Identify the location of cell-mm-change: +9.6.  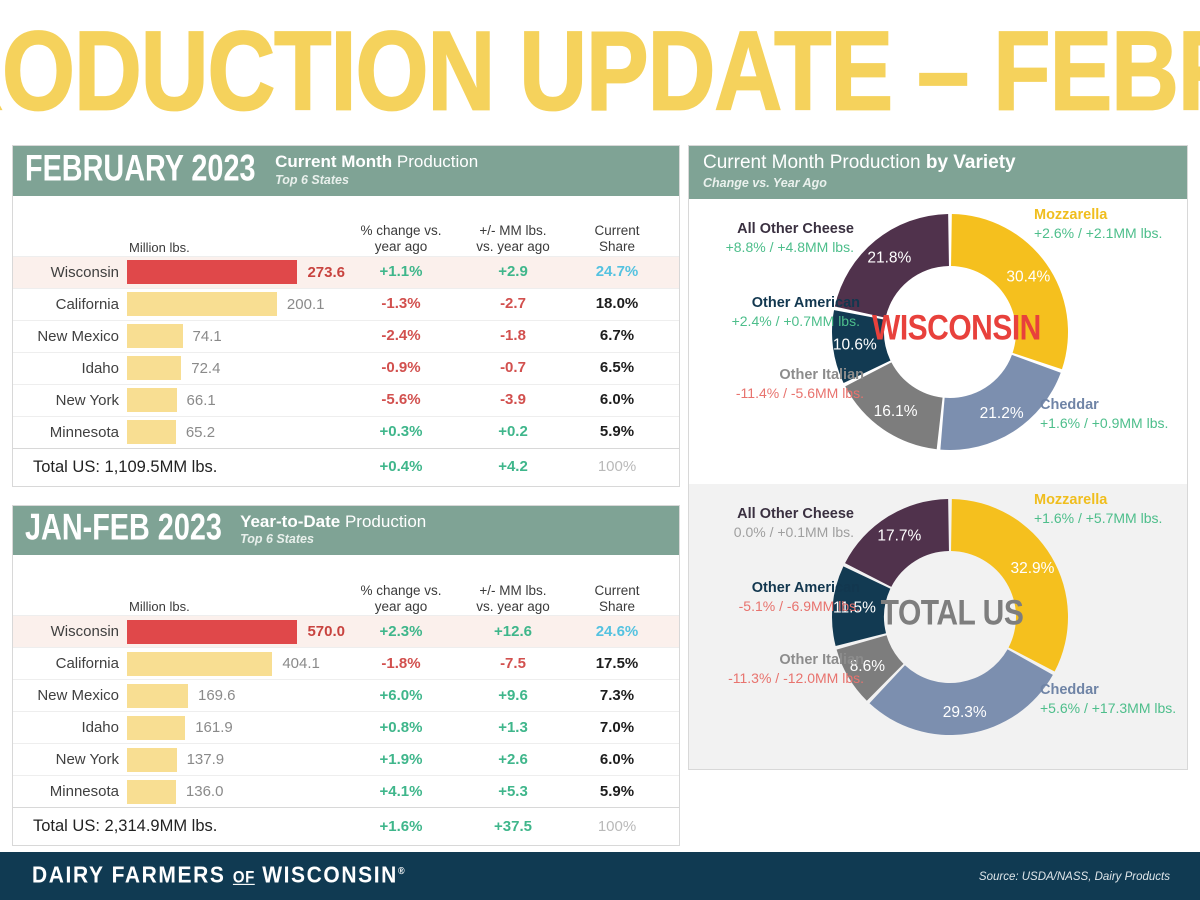
(513, 695).